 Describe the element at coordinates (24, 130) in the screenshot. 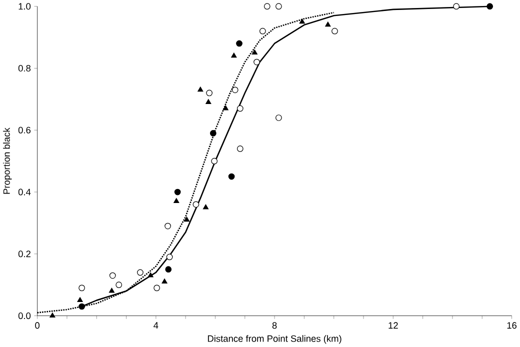

I see `y-tick-label: 0.6` at that location.